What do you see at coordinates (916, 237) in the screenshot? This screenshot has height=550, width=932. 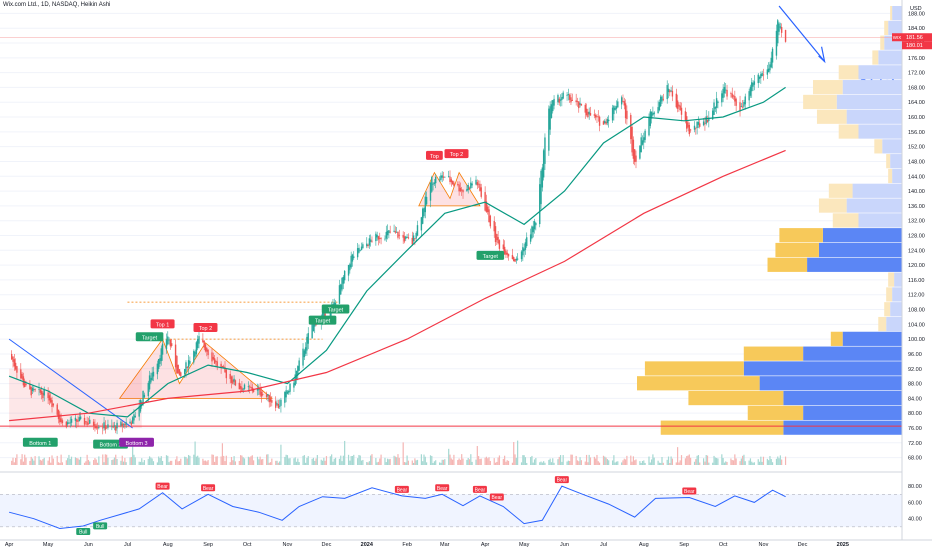 I see `price-tick-label: 128.00` at bounding box center [916, 237].